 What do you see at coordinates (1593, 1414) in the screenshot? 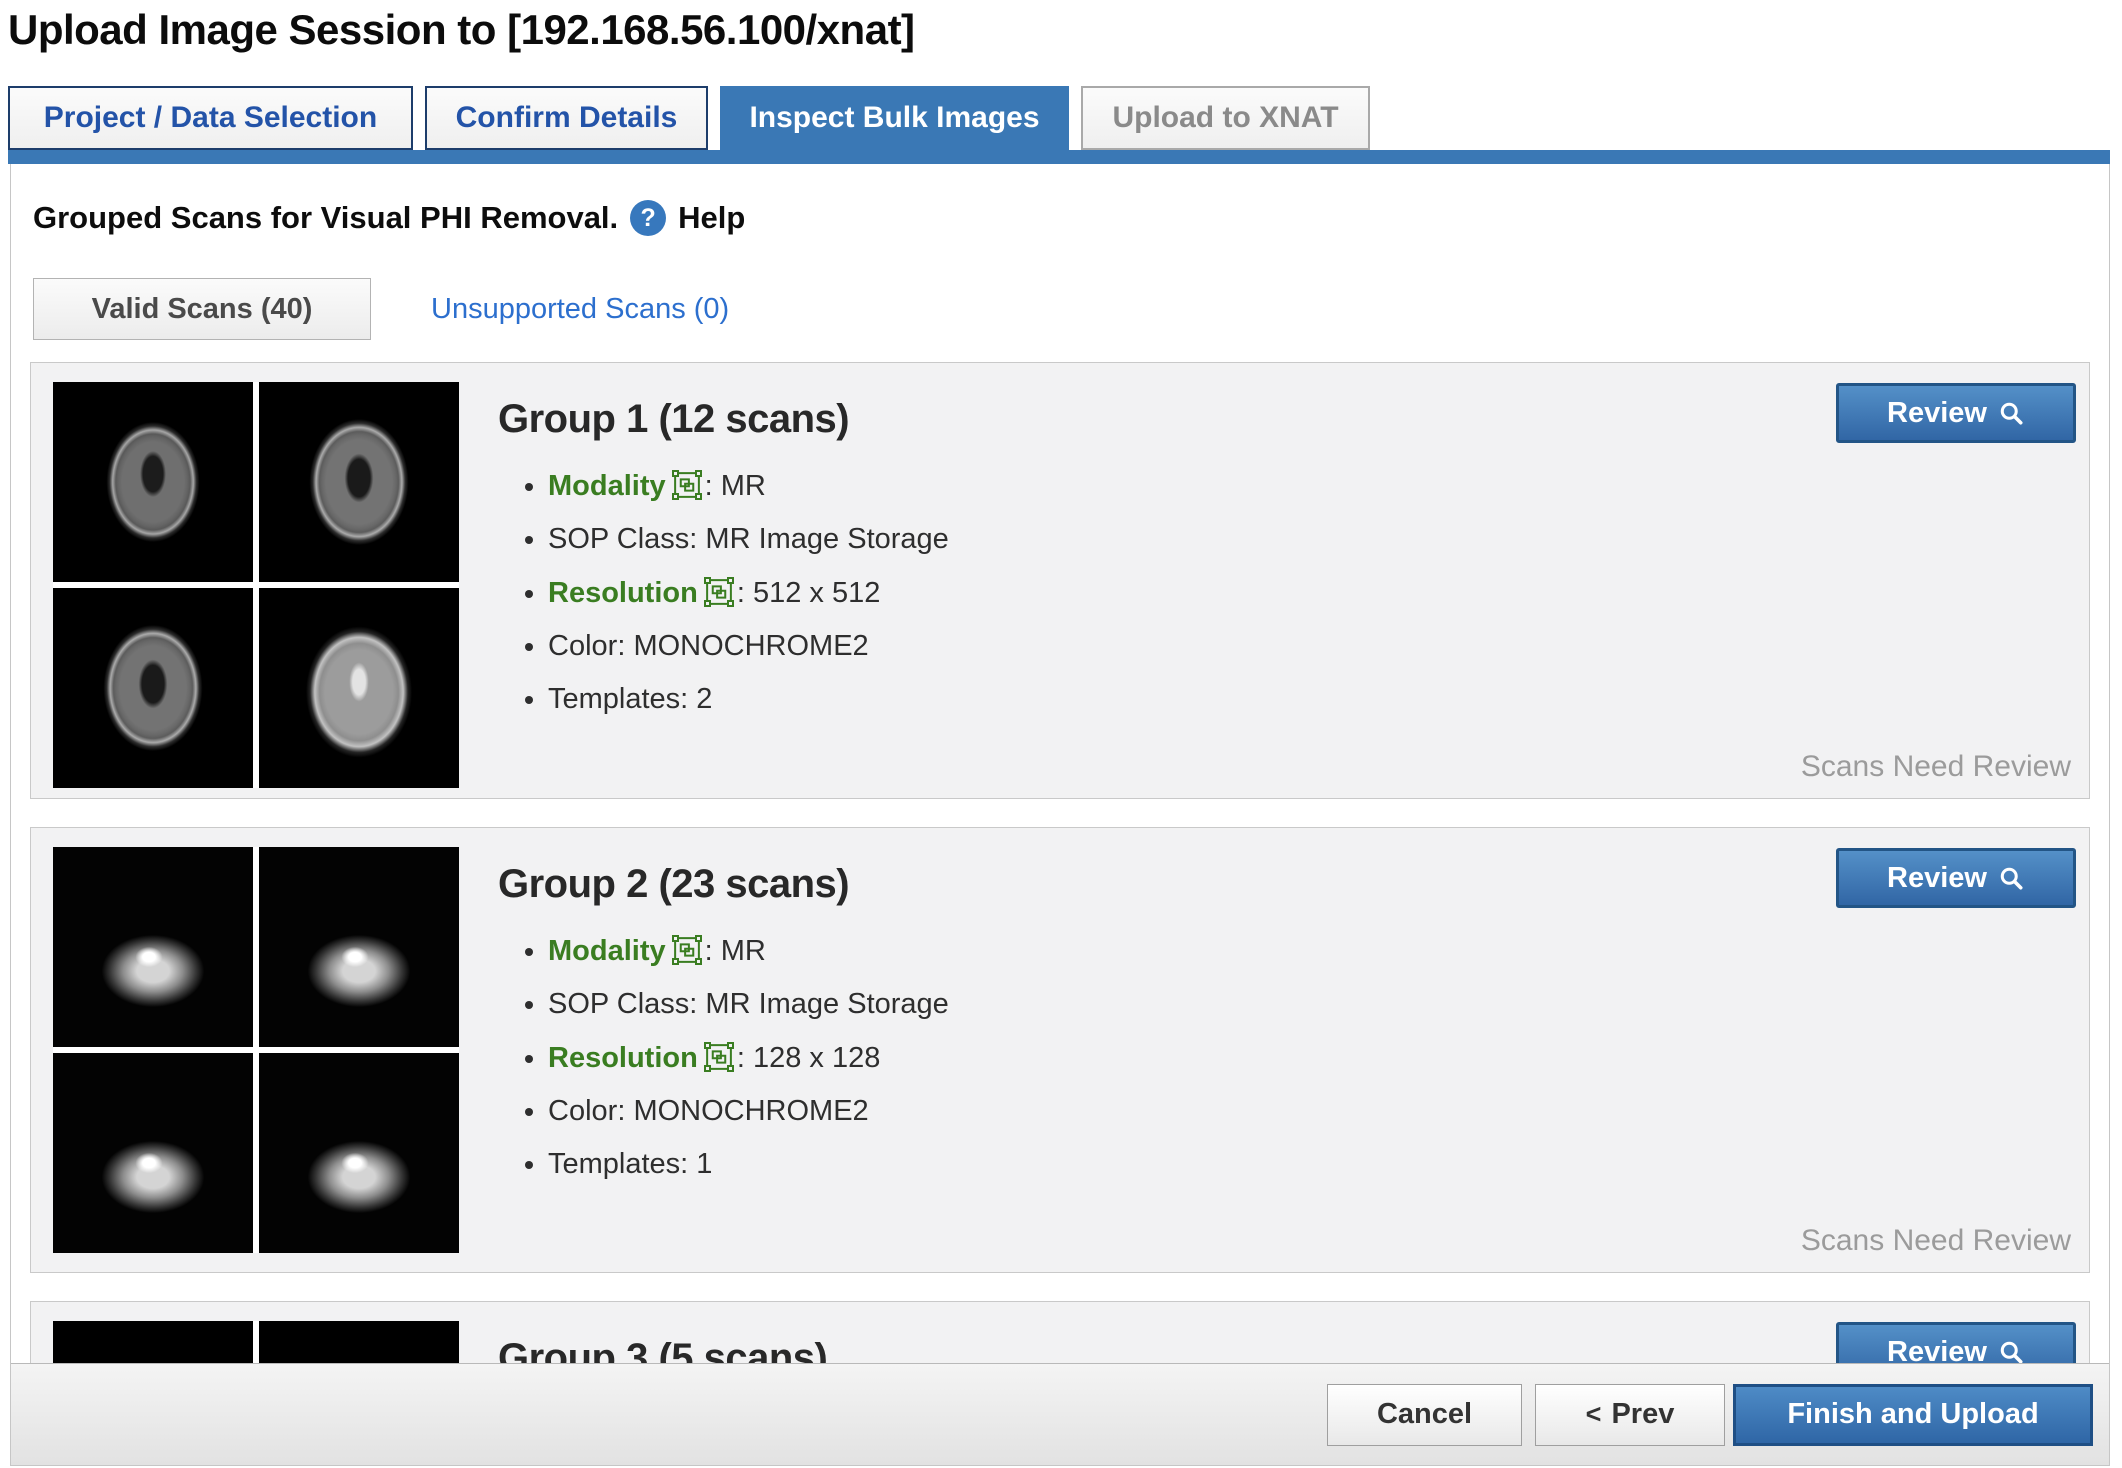
I see `chevron-left-icon: <` at bounding box center [1593, 1414].